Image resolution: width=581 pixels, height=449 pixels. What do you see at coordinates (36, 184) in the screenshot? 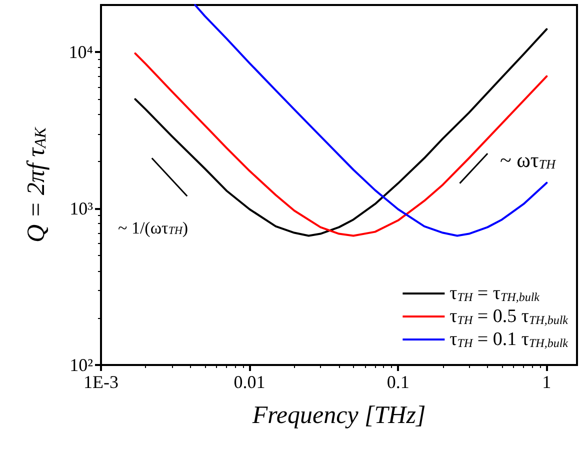
I see `y-axis-title: Q = 2πf τAK` at bounding box center [36, 184].